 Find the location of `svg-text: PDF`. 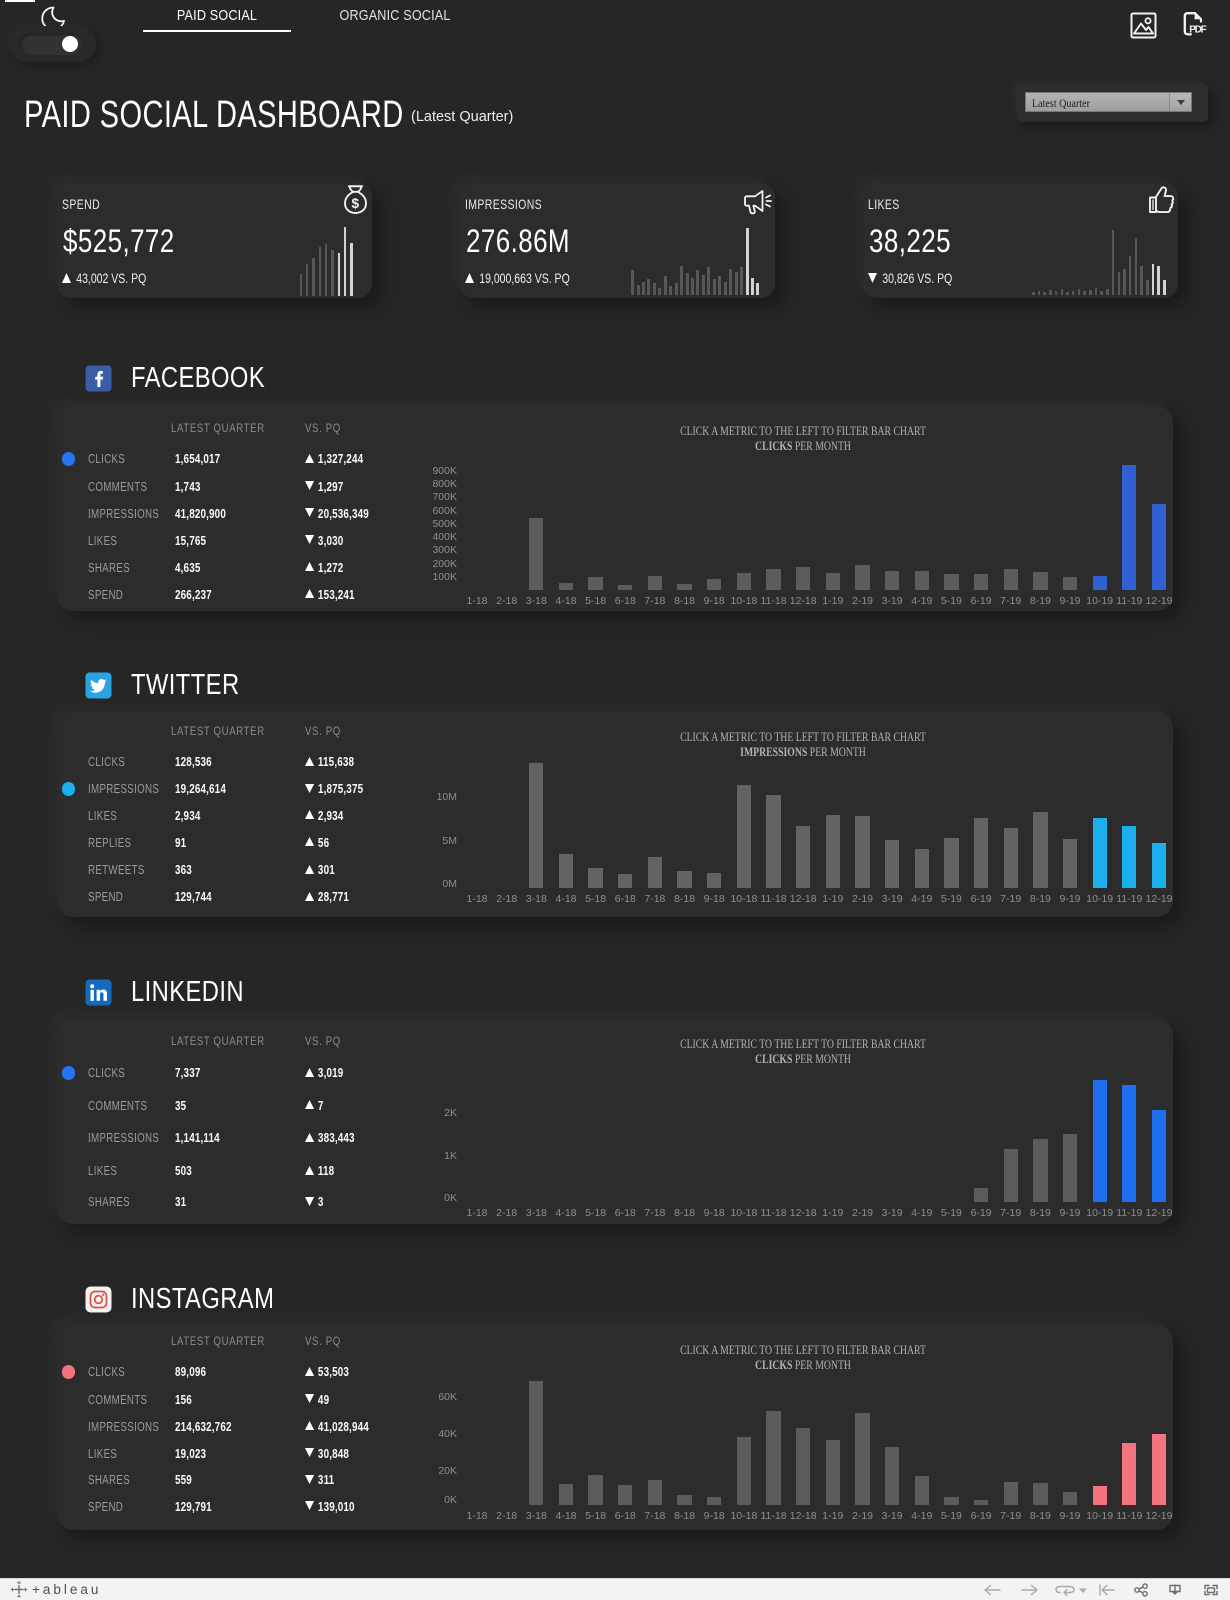

svg-text: PDF is located at coordinates (1198, 30).